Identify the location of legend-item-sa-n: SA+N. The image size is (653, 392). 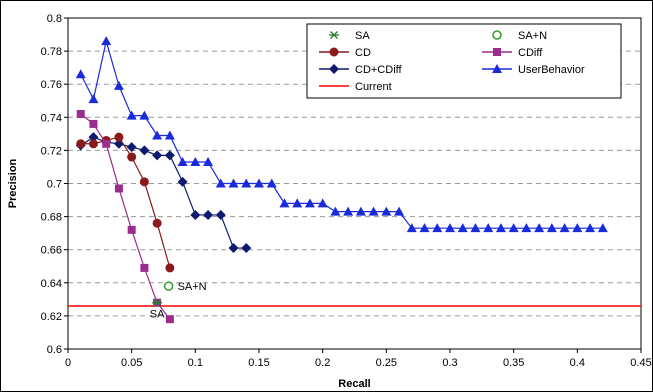
(519, 36).